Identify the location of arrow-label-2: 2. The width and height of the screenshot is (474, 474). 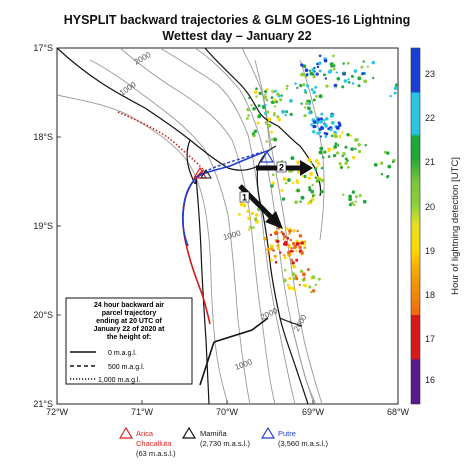
(281, 167).